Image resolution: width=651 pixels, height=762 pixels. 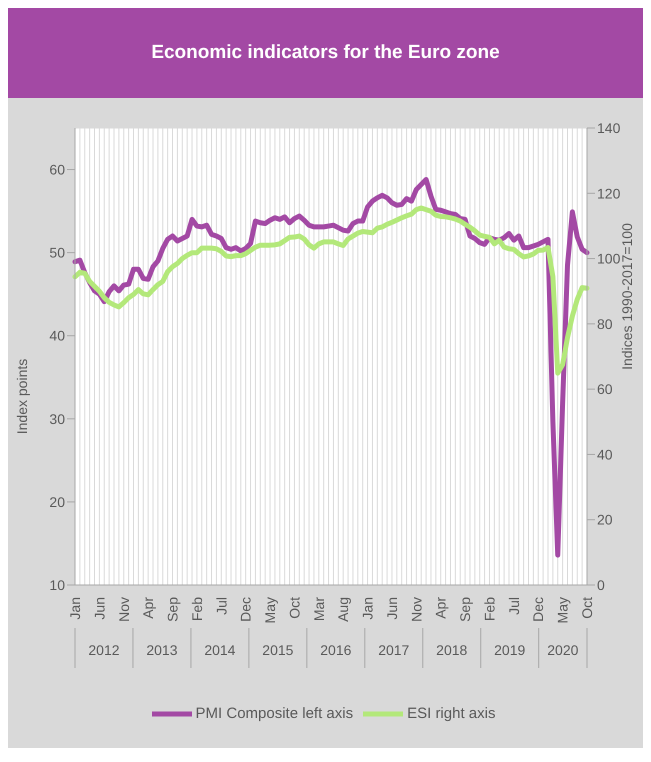 I want to click on y-tick-label: 60, so click(x=57, y=170).